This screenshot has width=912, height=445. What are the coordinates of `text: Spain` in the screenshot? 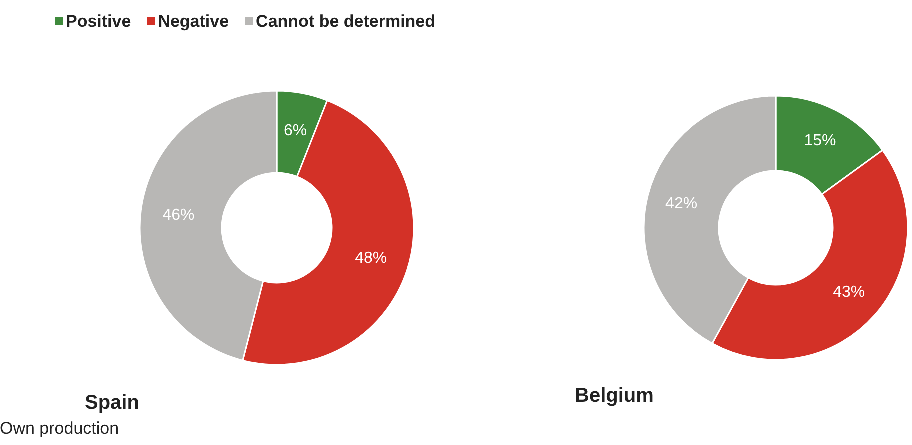 It's located at (112, 403).